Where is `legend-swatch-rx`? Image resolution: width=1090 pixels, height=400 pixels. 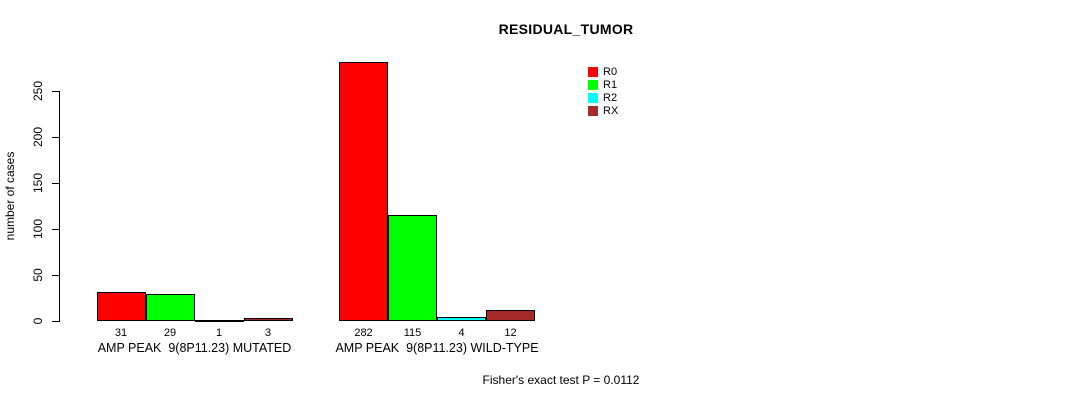 legend-swatch-rx is located at coordinates (593, 111).